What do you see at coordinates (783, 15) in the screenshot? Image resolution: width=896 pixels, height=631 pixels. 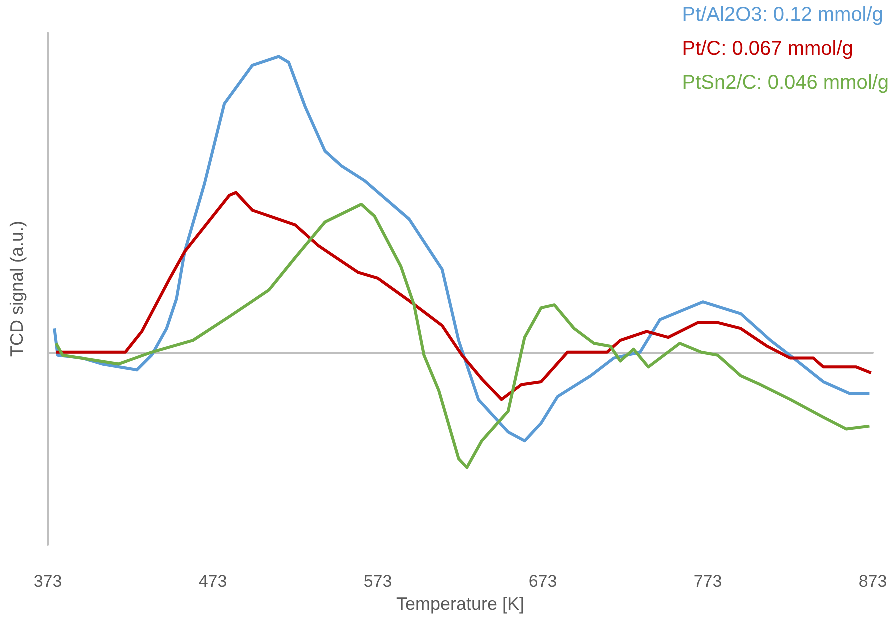 I see `text: Pt/Al2O3: 0.12 mmol/g` at bounding box center [783, 15].